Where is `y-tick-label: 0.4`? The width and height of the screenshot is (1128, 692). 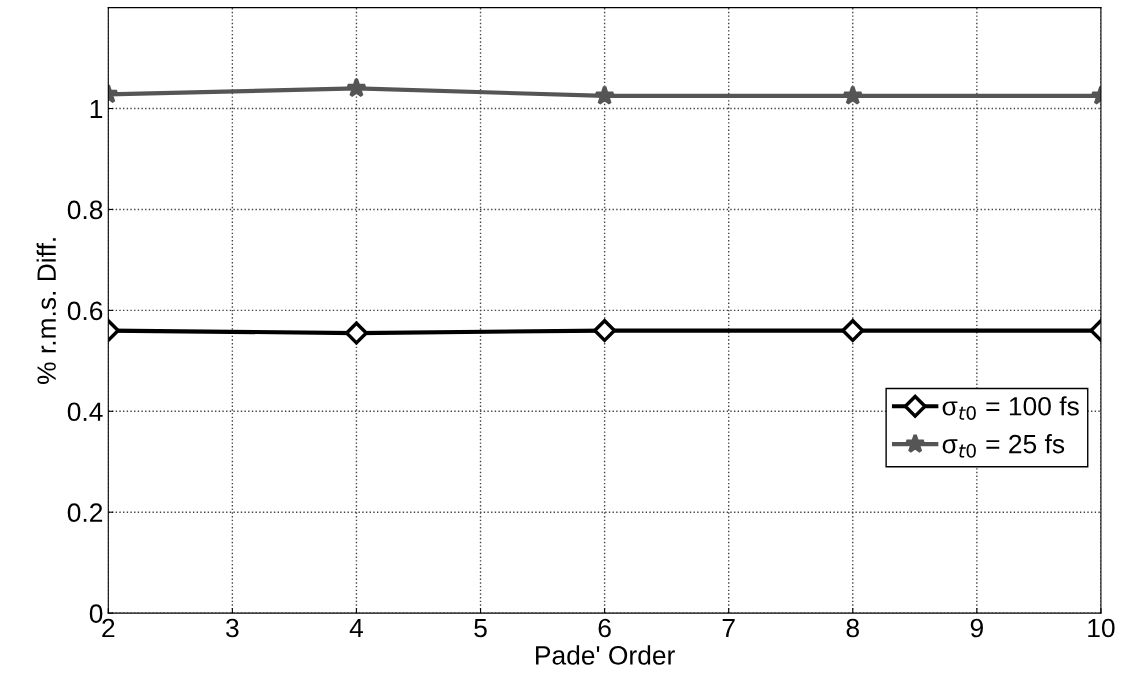
y-tick-label: 0.4 is located at coordinates (85, 412).